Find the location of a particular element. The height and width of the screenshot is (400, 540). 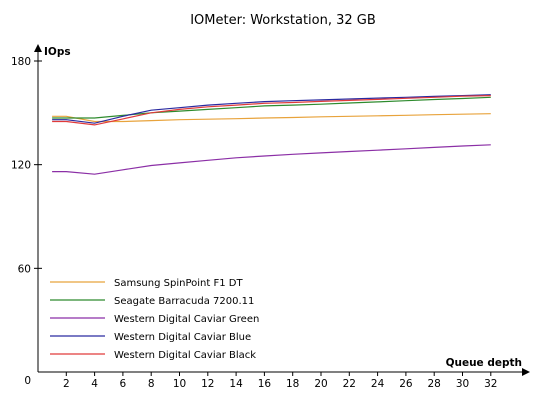

x-tick-label: 24 is located at coordinates (378, 384).